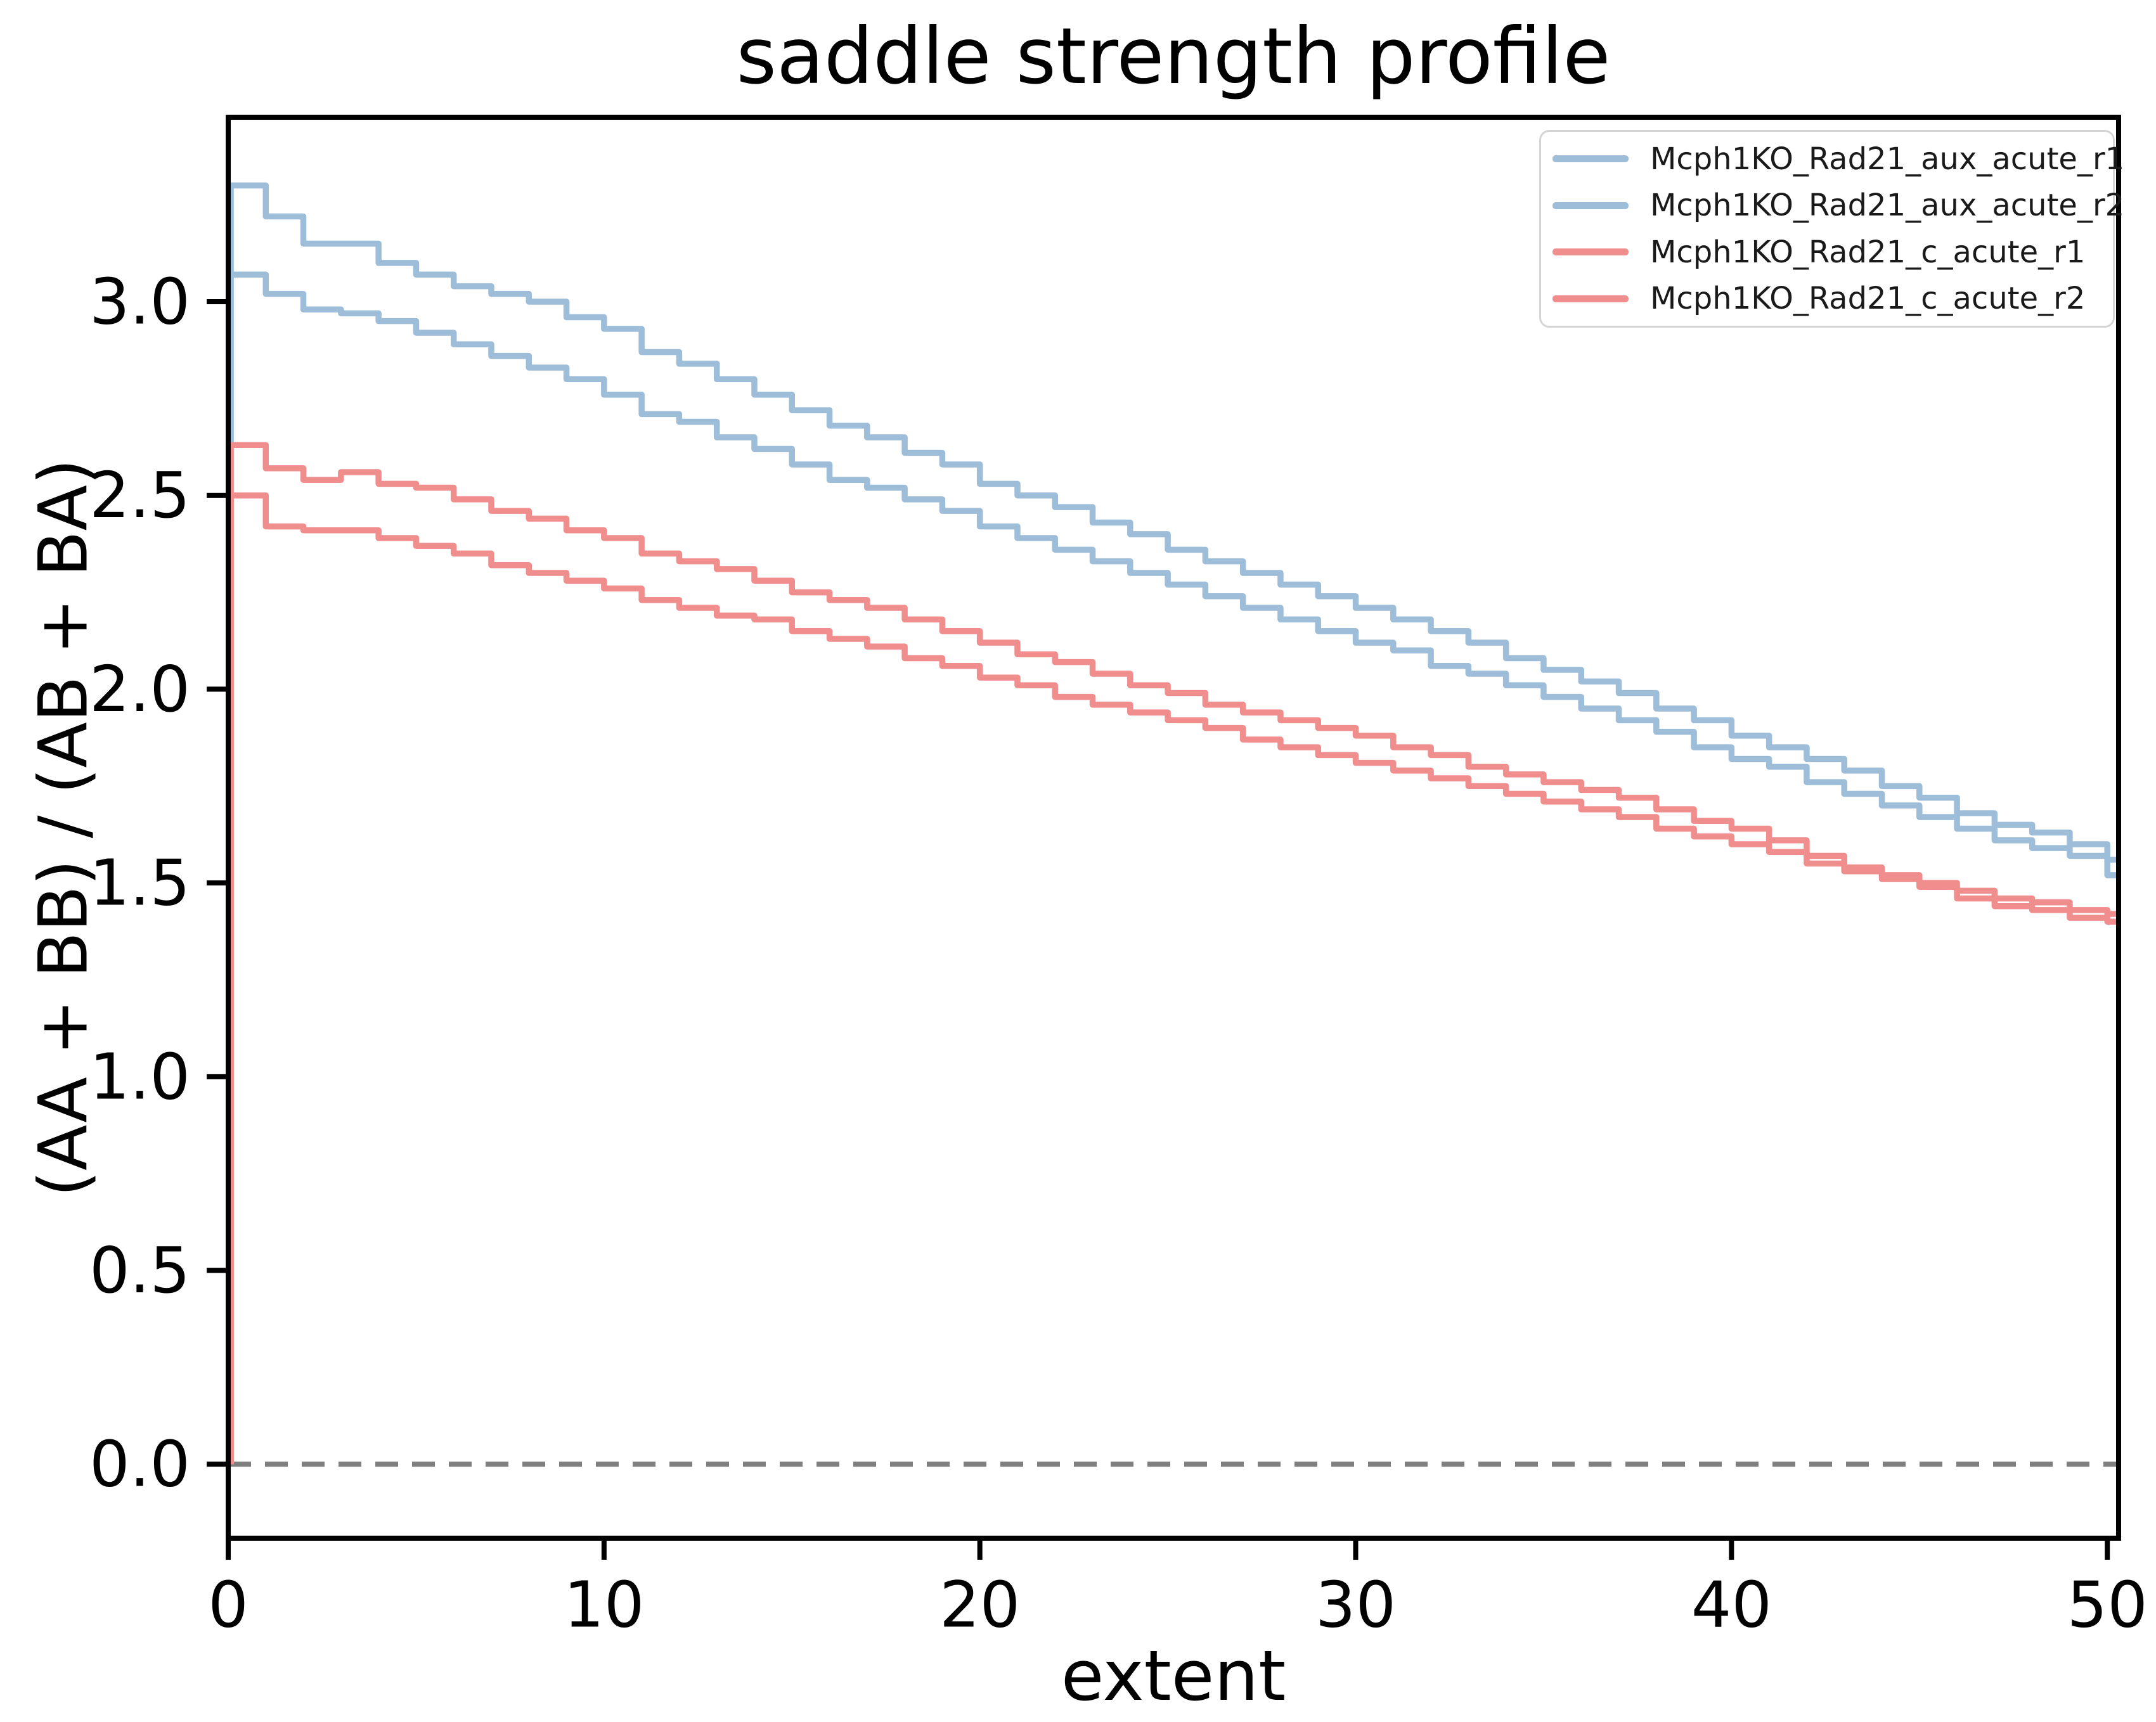 This screenshot has width=2156, height=1722. What do you see at coordinates (1731, 1604) in the screenshot?
I see `x-tick-label: 40` at bounding box center [1731, 1604].